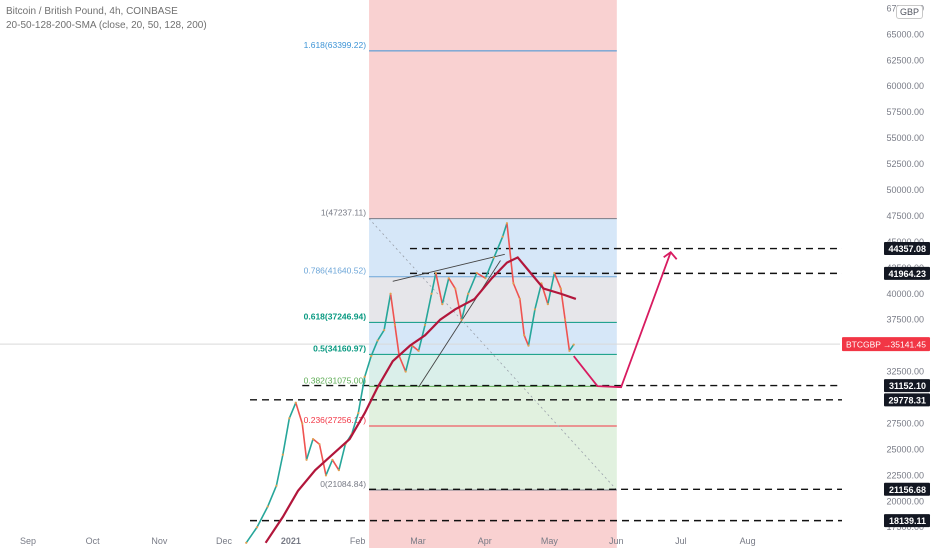 The width and height of the screenshot is (932, 550). What do you see at coordinates (905, 320) in the screenshot?
I see `y-tick-label: 37500.00` at bounding box center [905, 320].